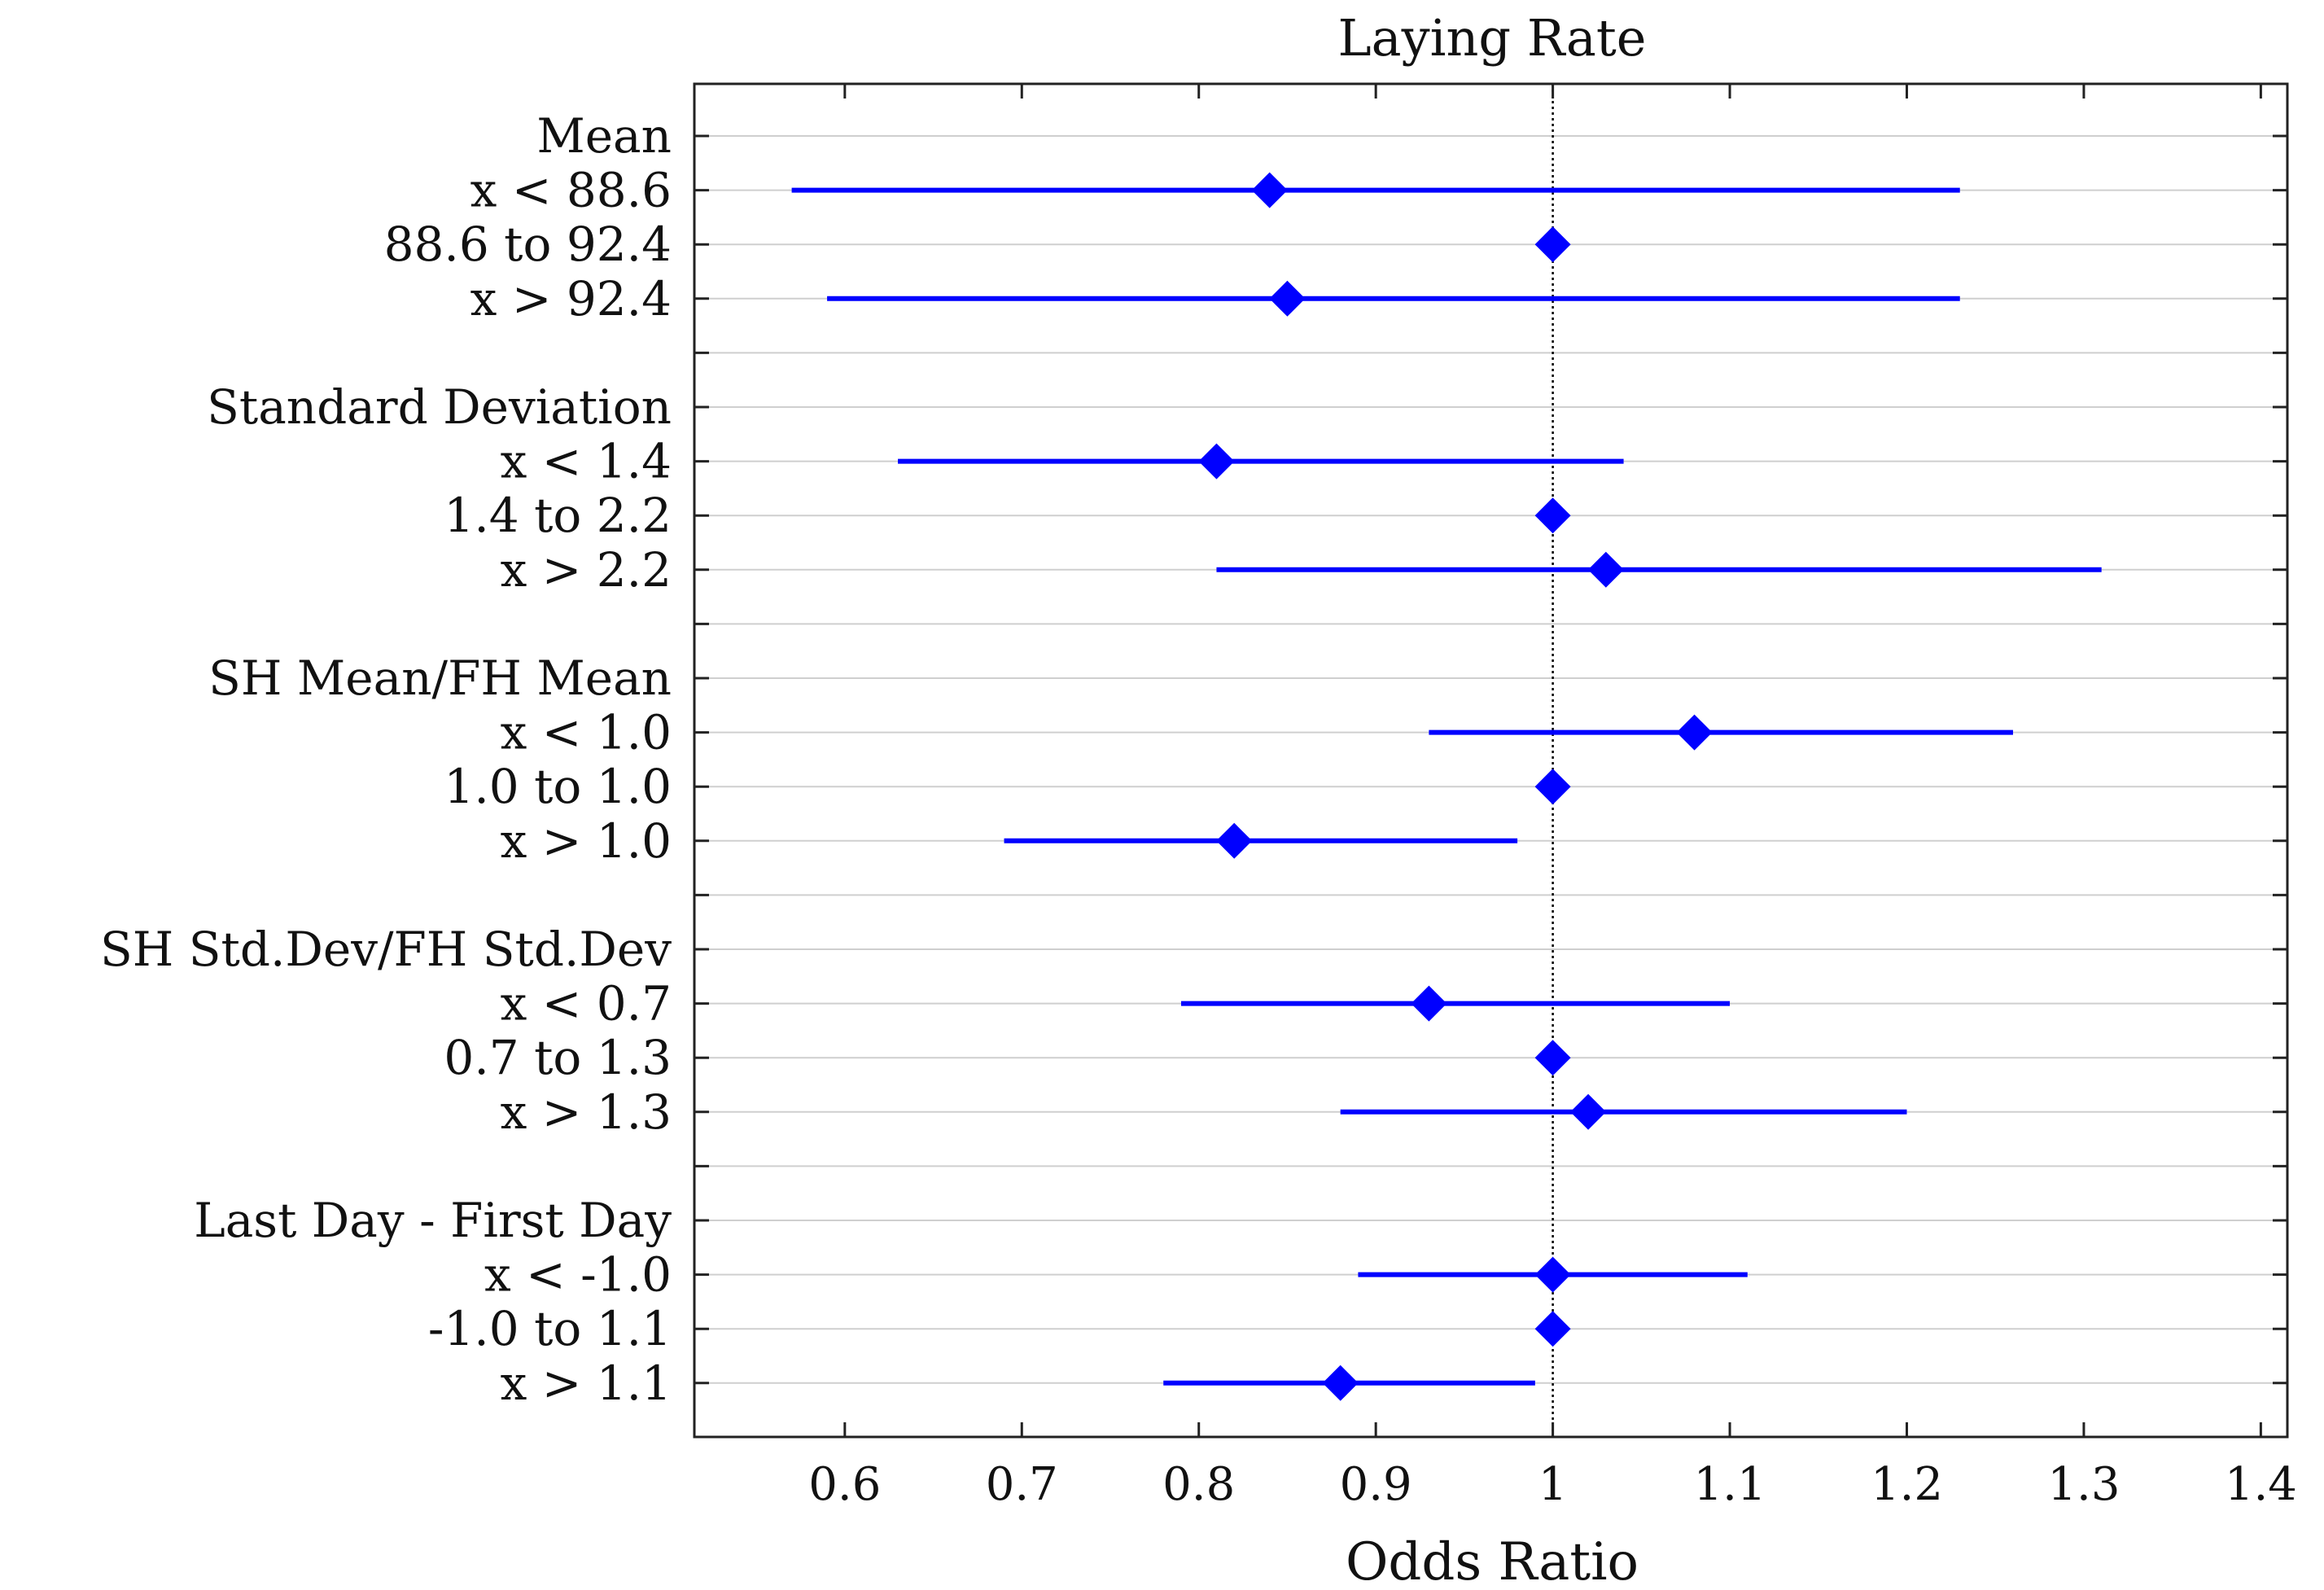 This screenshot has height=1590, width=2324. Describe the element at coordinates (1730, 1485) in the screenshot. I see `x-tick-label: 1.1` at that location.